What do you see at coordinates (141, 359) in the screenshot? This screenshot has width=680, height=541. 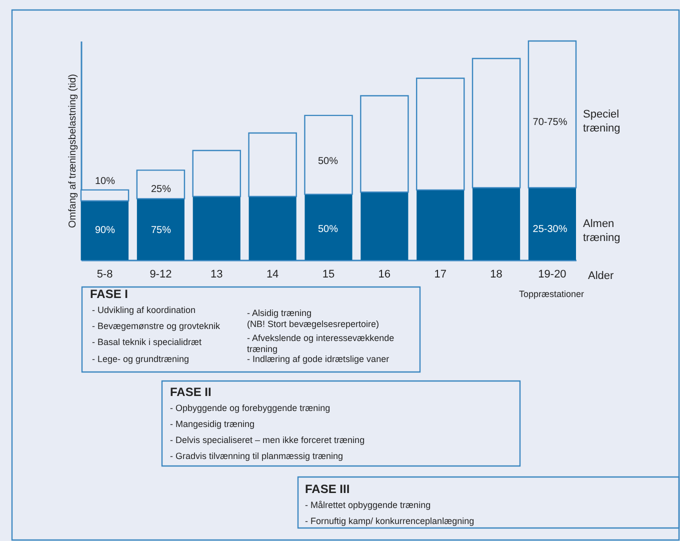 I see `text: - Lege- og grundtræning` at bounding box center [141, 359].